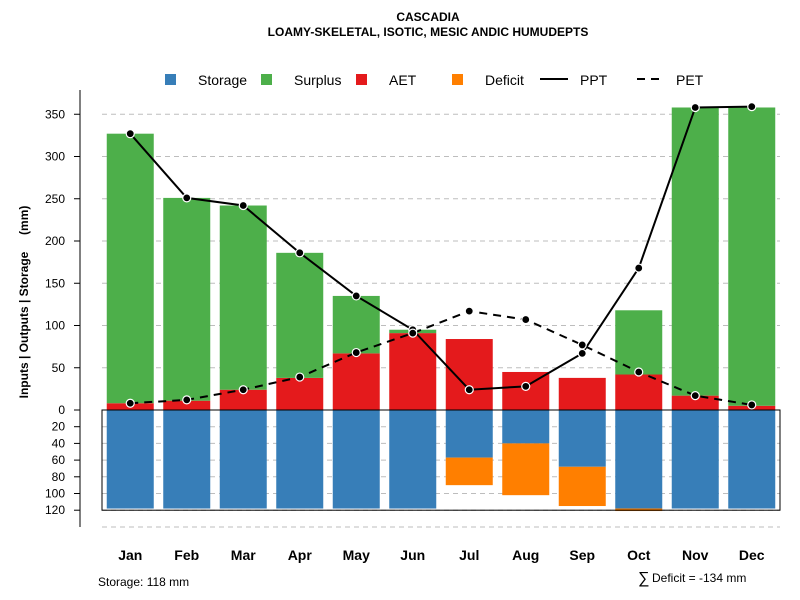 The height and width of the screenshot is (600, 800). Describe the element at coordinates (186, 555) in the screenshot. I see `x-tick-label: Feb` at that location.